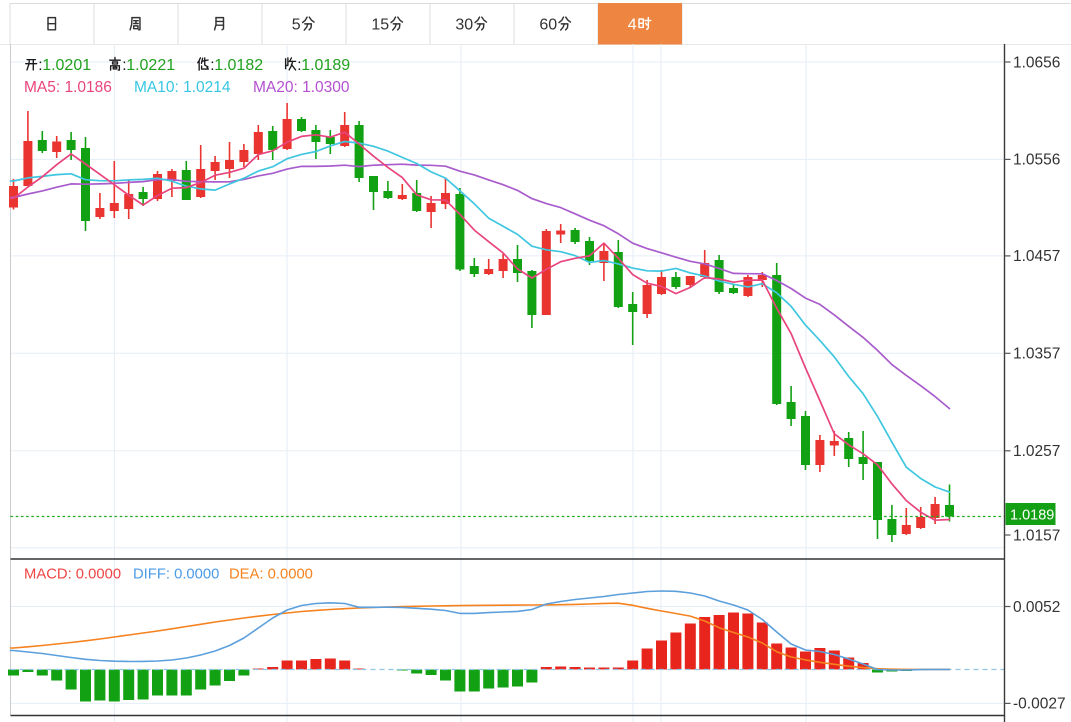 Image resolution: width=1071 pixels, height=722 pixels. What do you see at coordinates (1036, 62) in the screenshot?
I see `svg-text: 1.0656` at bounding box center [1036, 62].